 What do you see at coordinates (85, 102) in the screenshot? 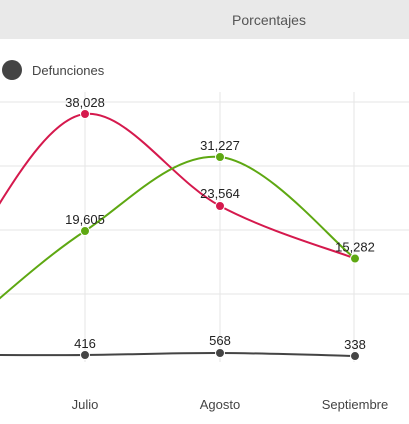
I see `data-label: 38,028` at bounding box center [85, 102].